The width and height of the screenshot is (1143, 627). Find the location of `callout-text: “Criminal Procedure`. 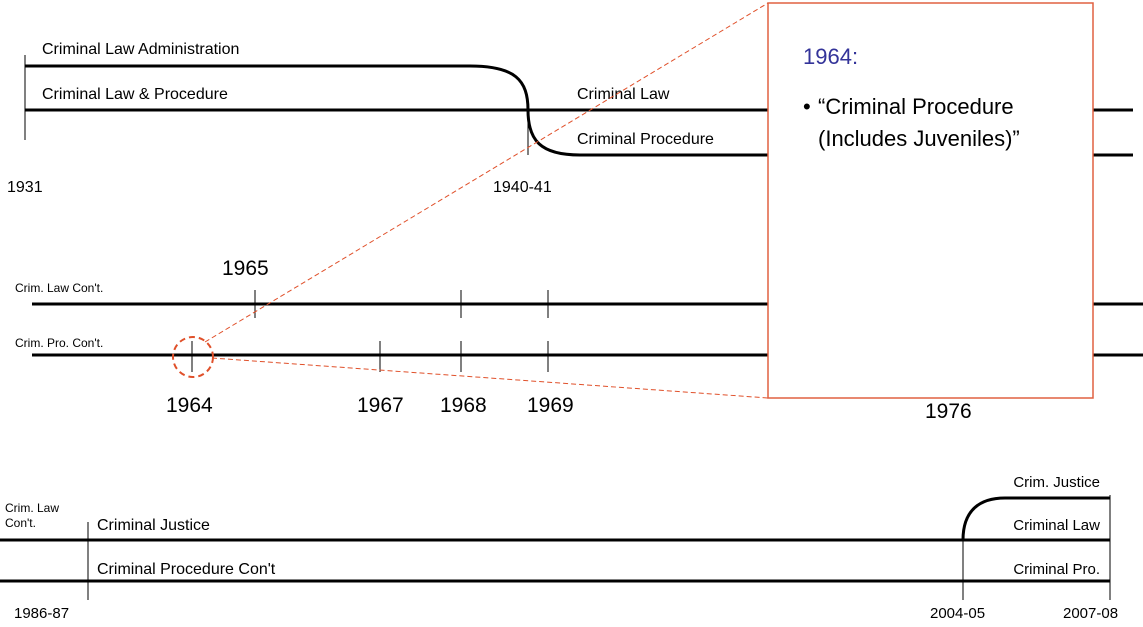

callout-text: “Criminal Procedure is located at coordinates (916, 106).